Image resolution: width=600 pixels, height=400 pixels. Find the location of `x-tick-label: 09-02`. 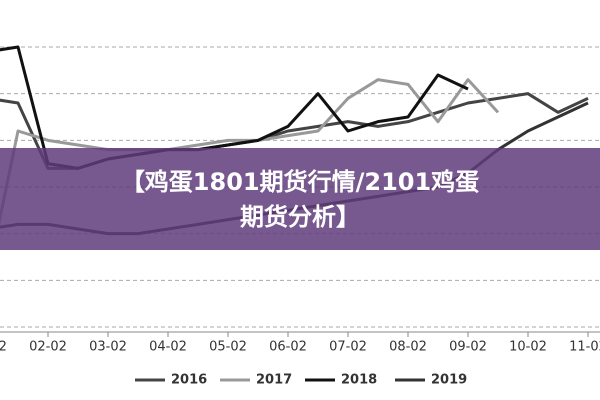

x-tick-label: 09-02 is located at coordinates (468, 347).